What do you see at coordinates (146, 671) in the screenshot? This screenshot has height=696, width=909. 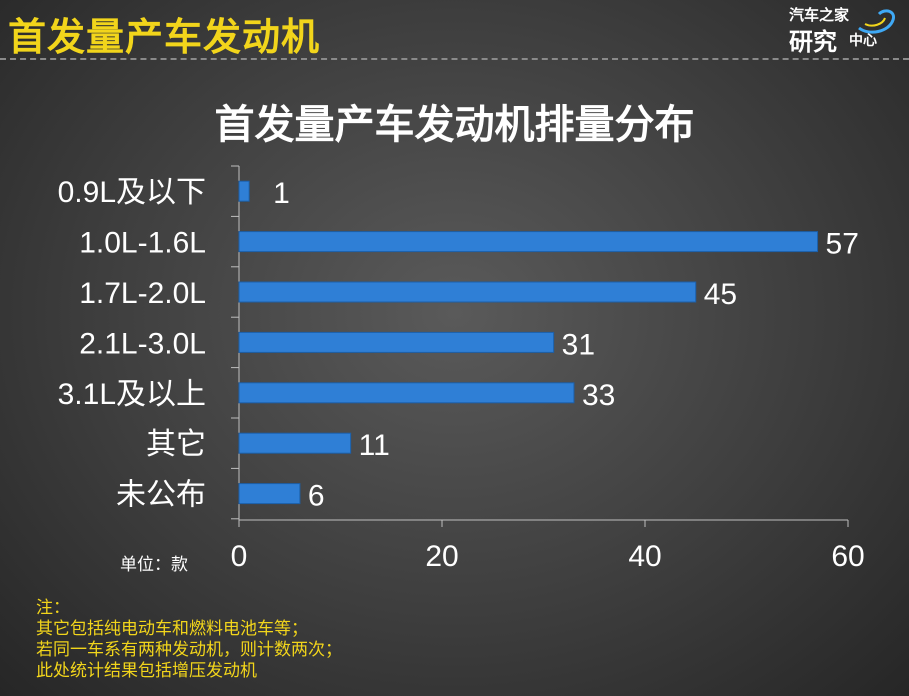 I see `note-line: 此处统计结果包括增压发动机` at bounding box center [146, 671].